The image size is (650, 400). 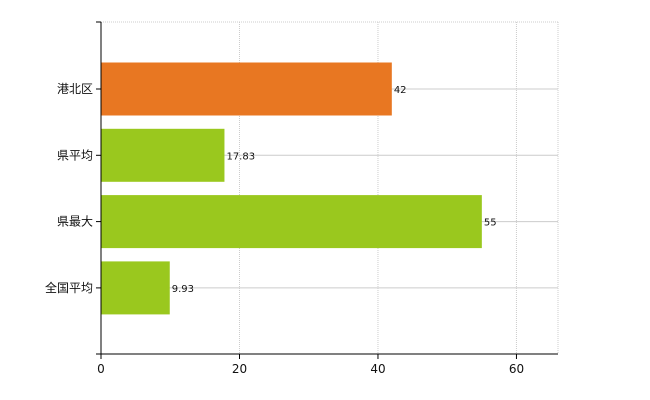 What do you see at coordinates (101, 369) in the screenshot?
I see `x-tick-label-1: 0` at bounding box center [101, 369].